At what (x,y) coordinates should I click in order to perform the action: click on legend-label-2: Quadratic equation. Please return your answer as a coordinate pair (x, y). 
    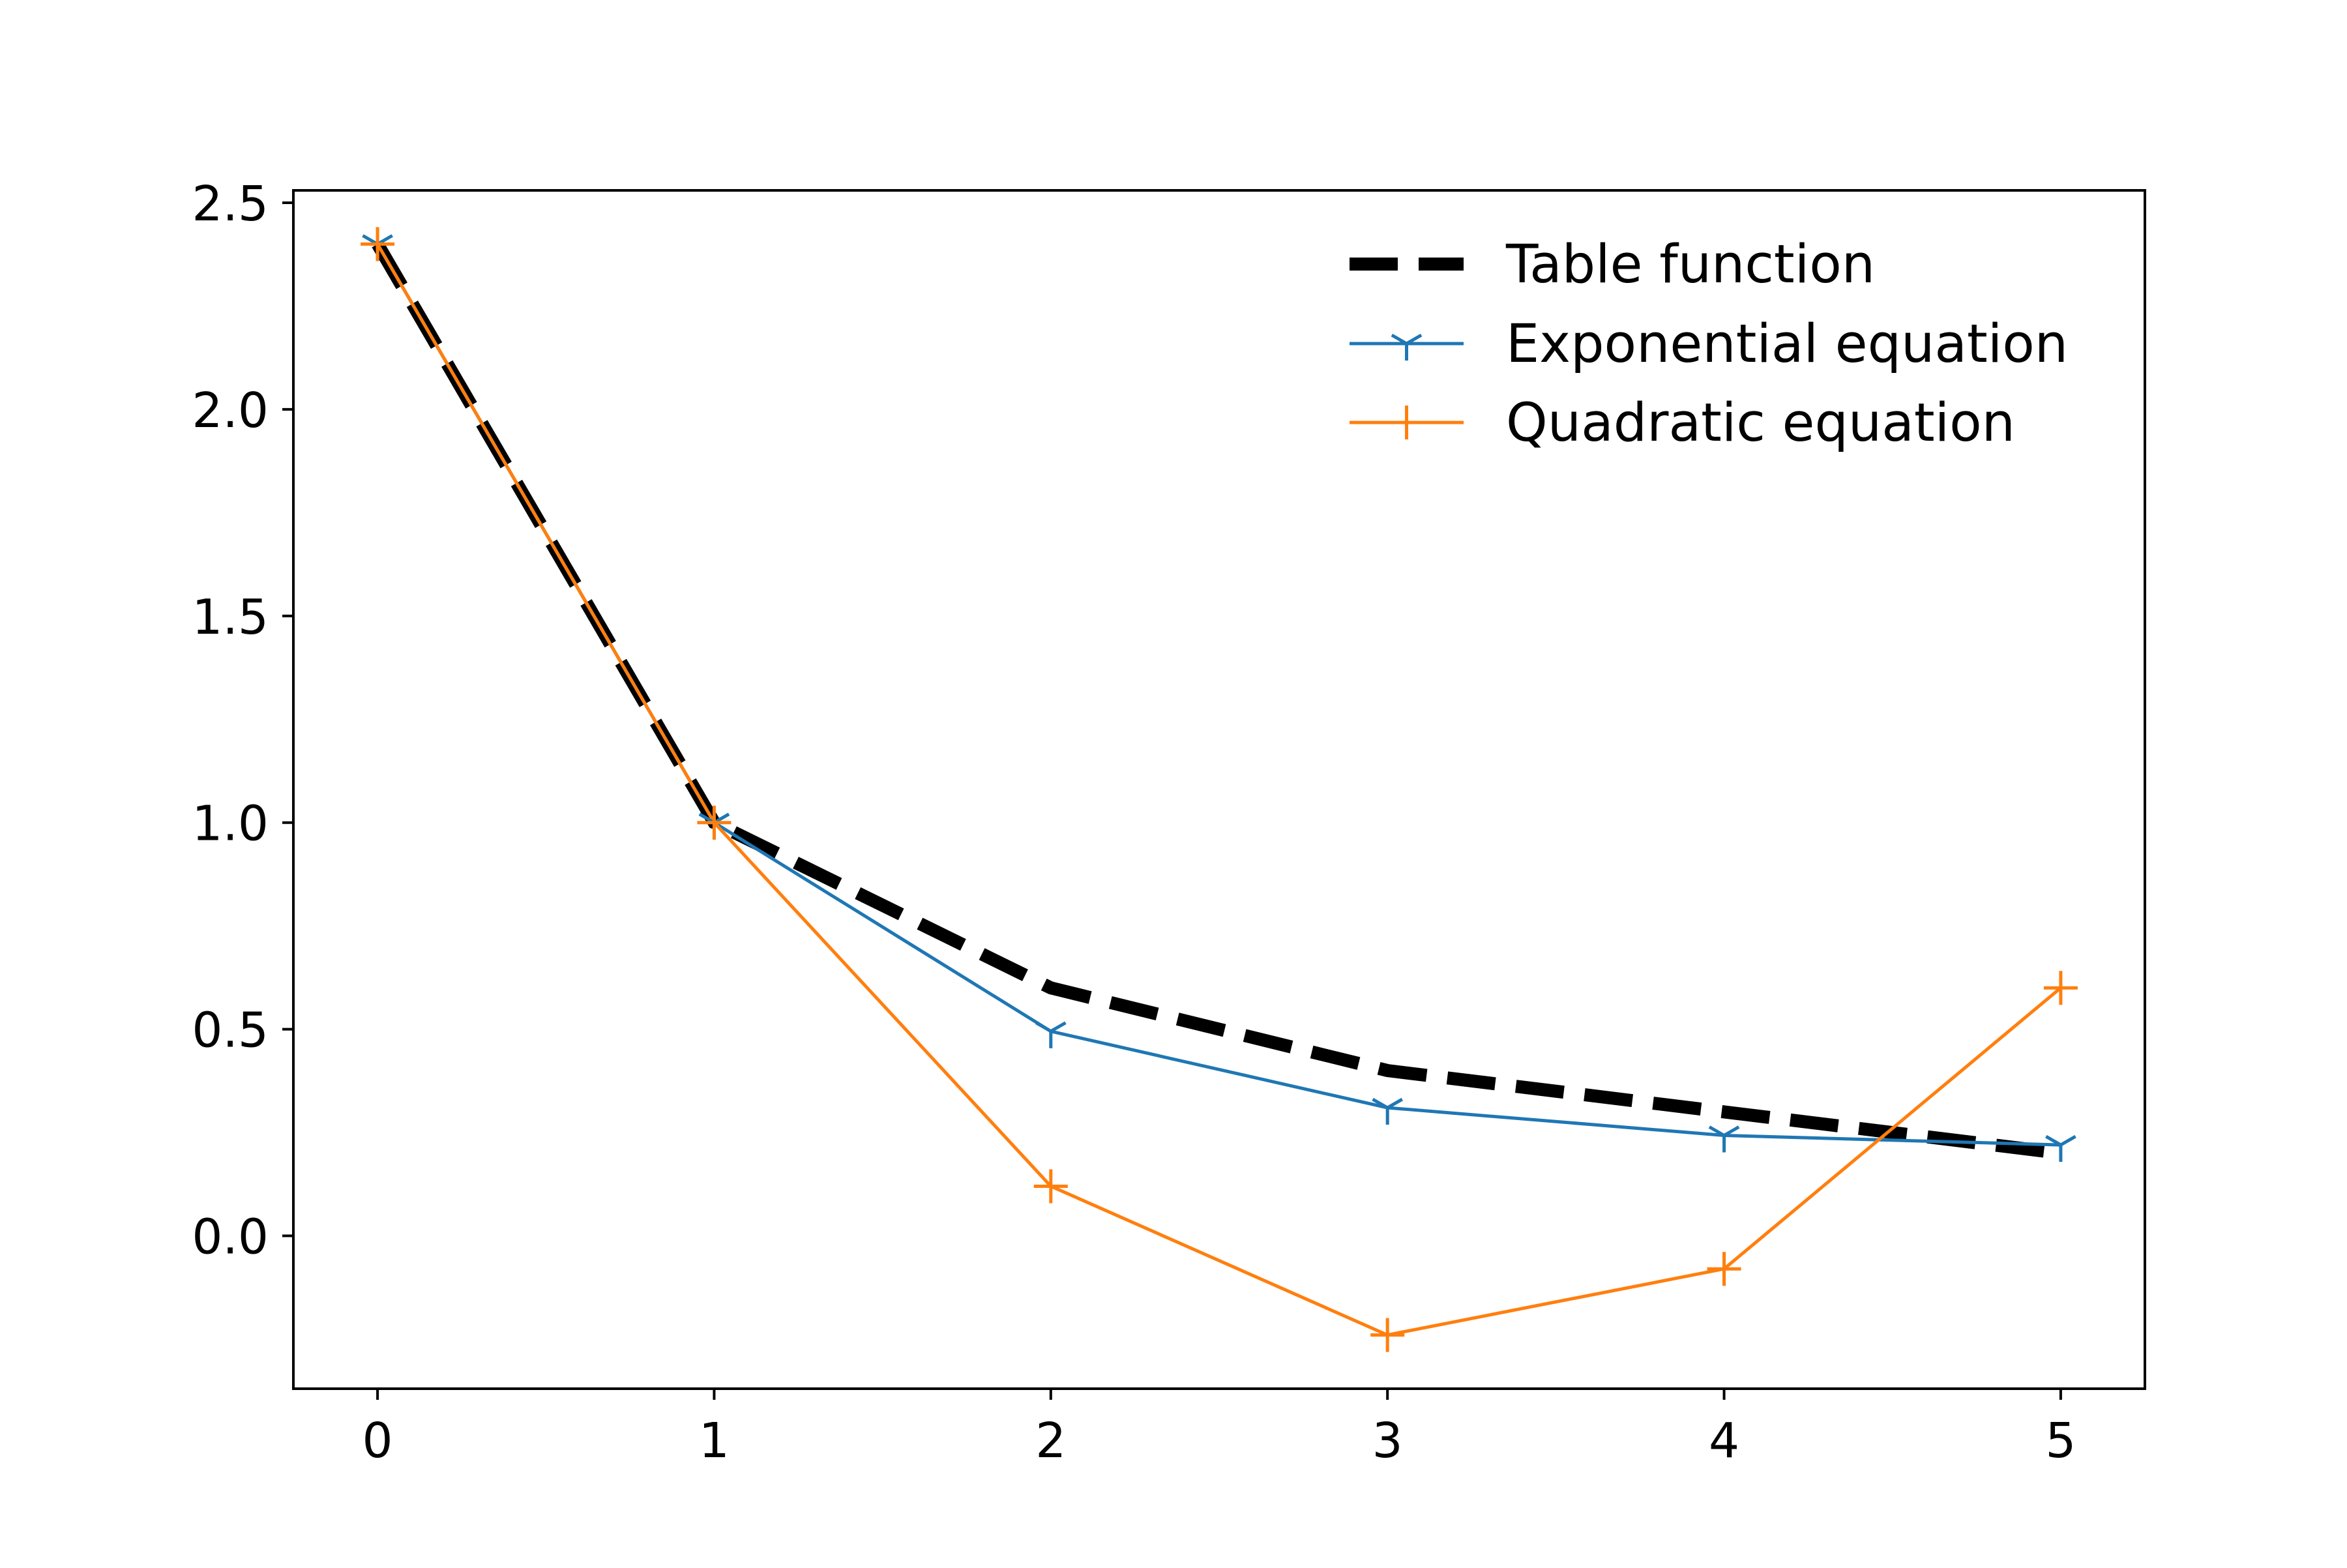
    Looking at the image, I should click on (1760, 423).